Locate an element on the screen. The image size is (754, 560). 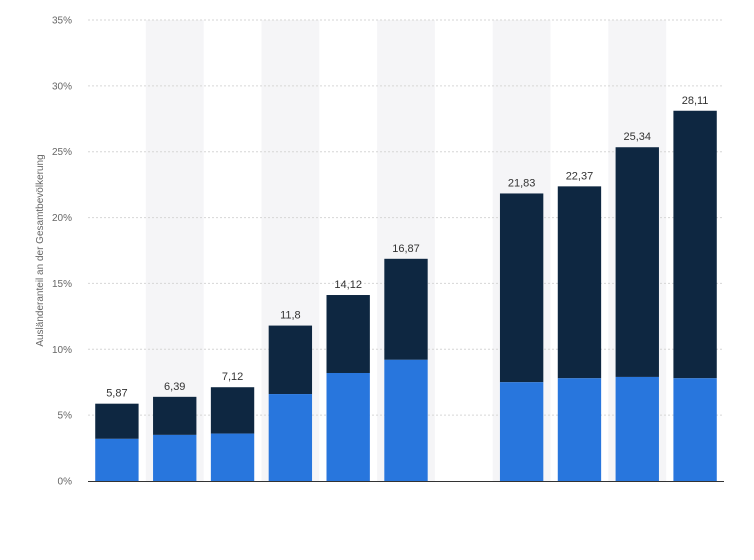
bar-value-label: 16,87 is located at coordinates (406, 249).